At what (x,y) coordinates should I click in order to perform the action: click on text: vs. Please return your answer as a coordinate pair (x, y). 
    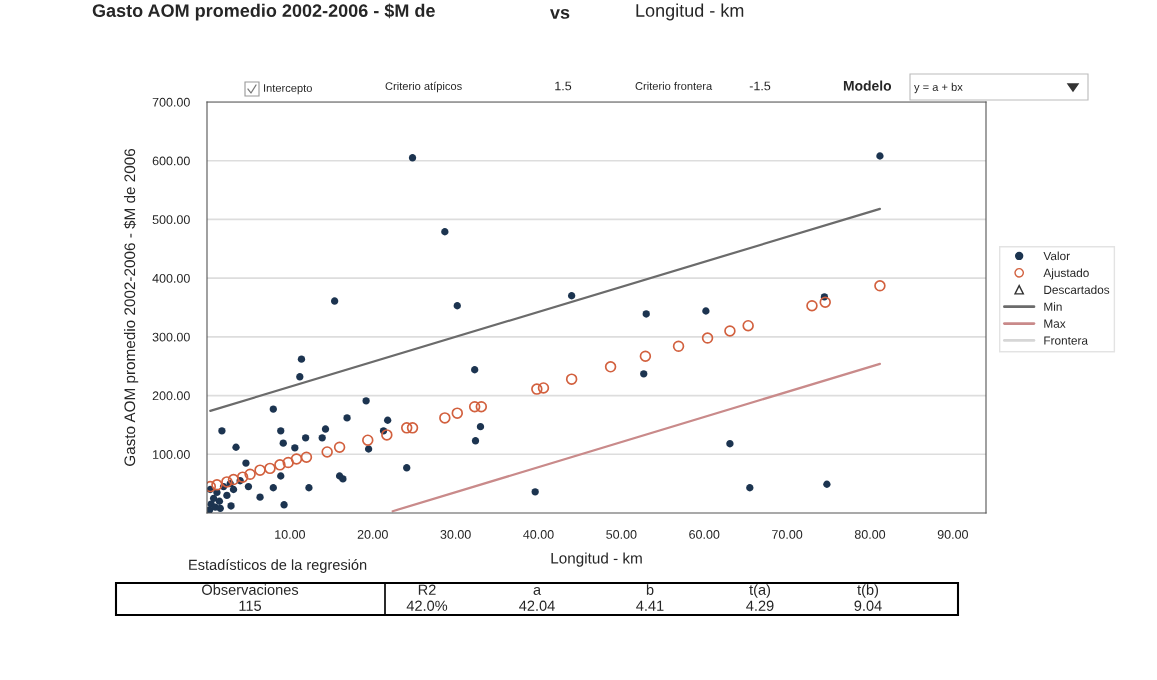
    Looking at the image, I should click on (560, 13).